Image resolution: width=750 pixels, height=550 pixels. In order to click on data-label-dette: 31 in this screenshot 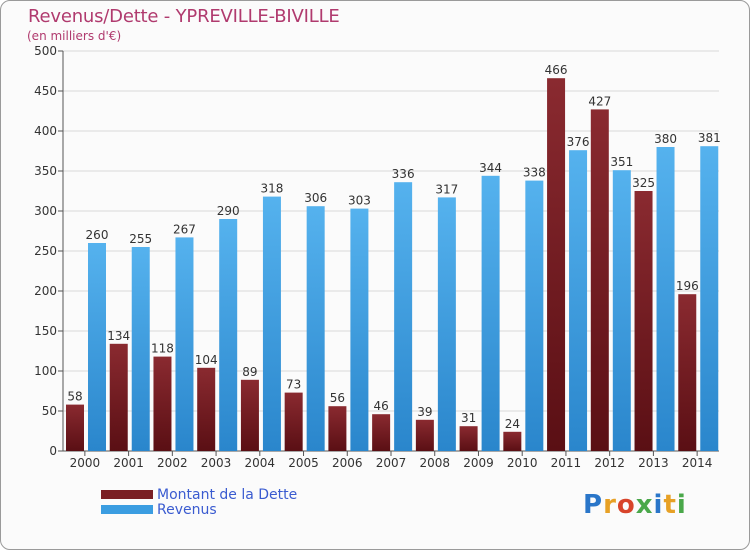, I will do `click(468, 418)`.